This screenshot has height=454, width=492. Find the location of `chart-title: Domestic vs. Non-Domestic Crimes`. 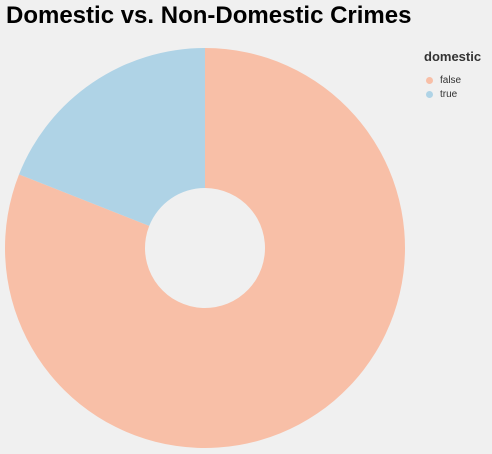

chart-title: Domestic vs. Non-Domestic Crimes is located at coordinates (209, 15).